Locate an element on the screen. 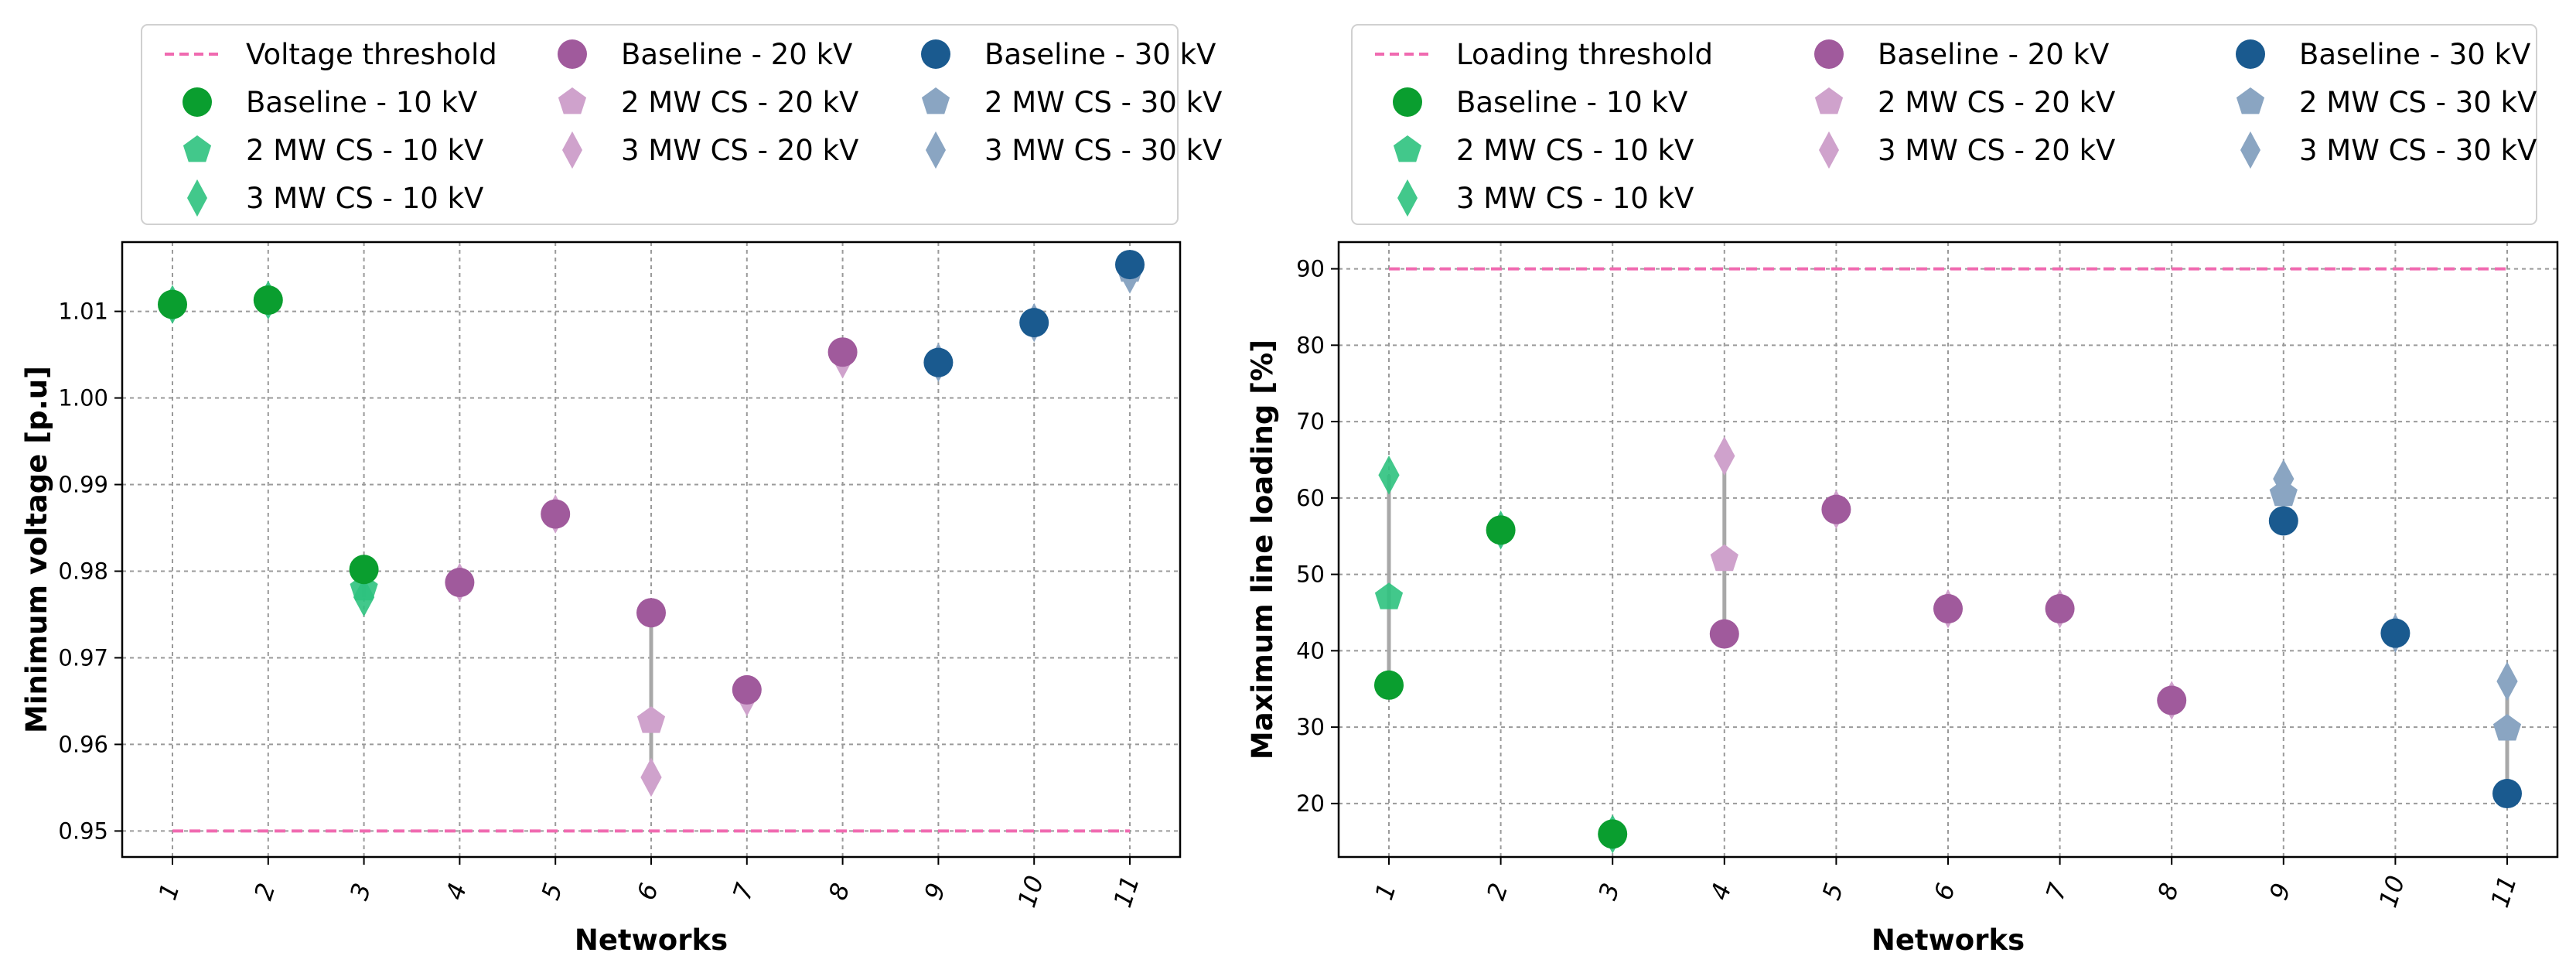 The height and width of the screenshot is (973, 2576). x-tick-label: 3 is located at coordinates (360, 891).